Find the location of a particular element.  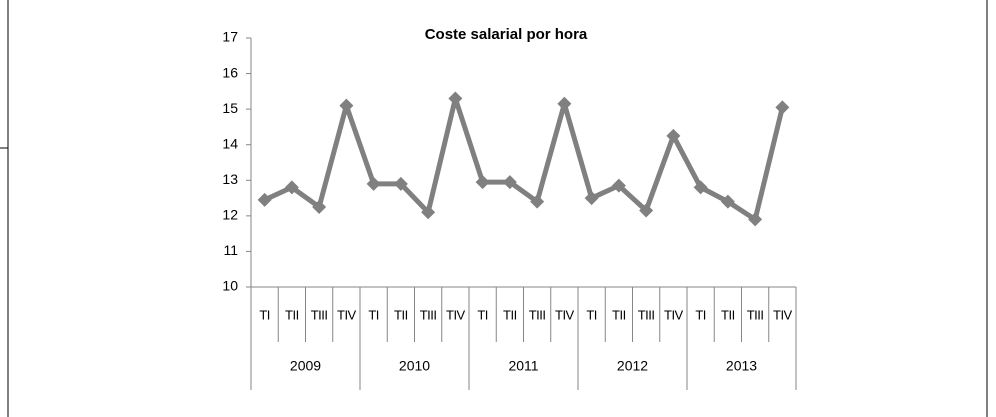

y-tick-label: 13 is located at coordinates (230, 179).